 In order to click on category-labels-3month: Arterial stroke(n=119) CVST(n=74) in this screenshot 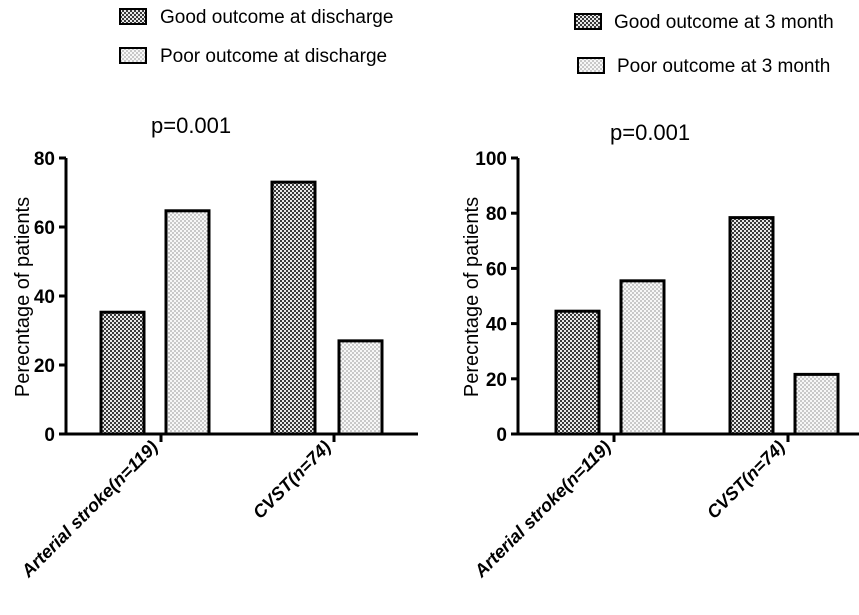, I will do `click(629, 508)`.